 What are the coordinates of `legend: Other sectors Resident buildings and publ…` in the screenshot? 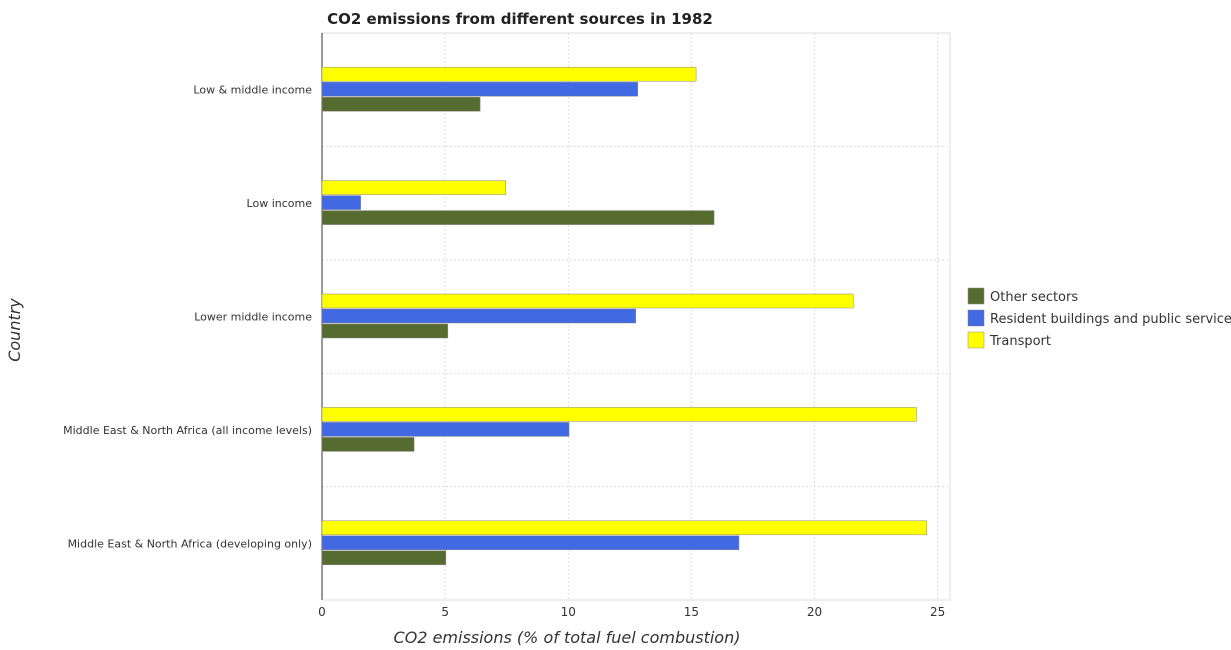 It's located at (1099, 318).